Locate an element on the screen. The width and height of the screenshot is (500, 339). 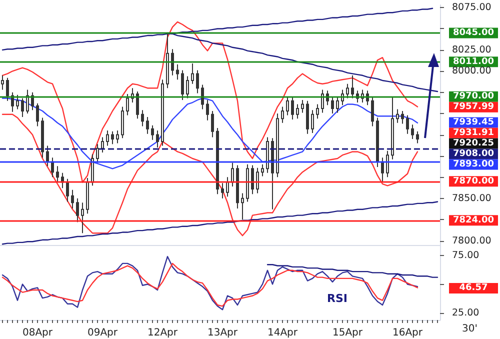
text: 7957.99 is located at coordinates (473, 107).